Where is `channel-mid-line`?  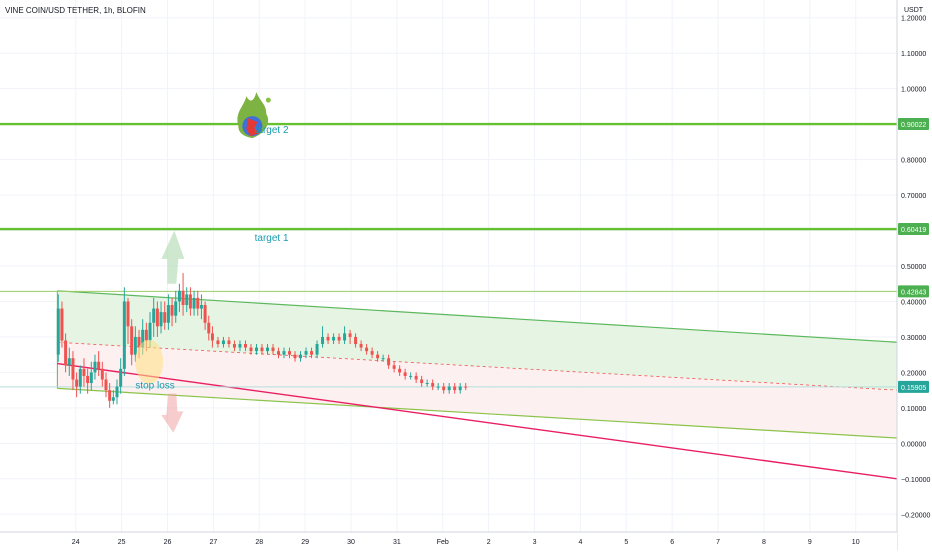
channel-mid-line is located at coordinates (477, 366).